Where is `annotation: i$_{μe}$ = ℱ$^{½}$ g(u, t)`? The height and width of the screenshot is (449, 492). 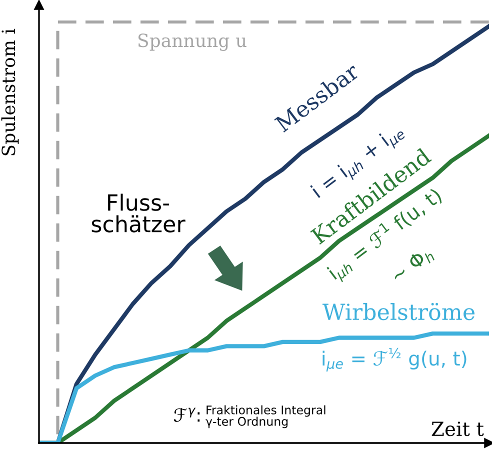 annotation: i$_{μe}$ = ℱ$^{½}$ g(u, t) is located at coordinates (394, 360).